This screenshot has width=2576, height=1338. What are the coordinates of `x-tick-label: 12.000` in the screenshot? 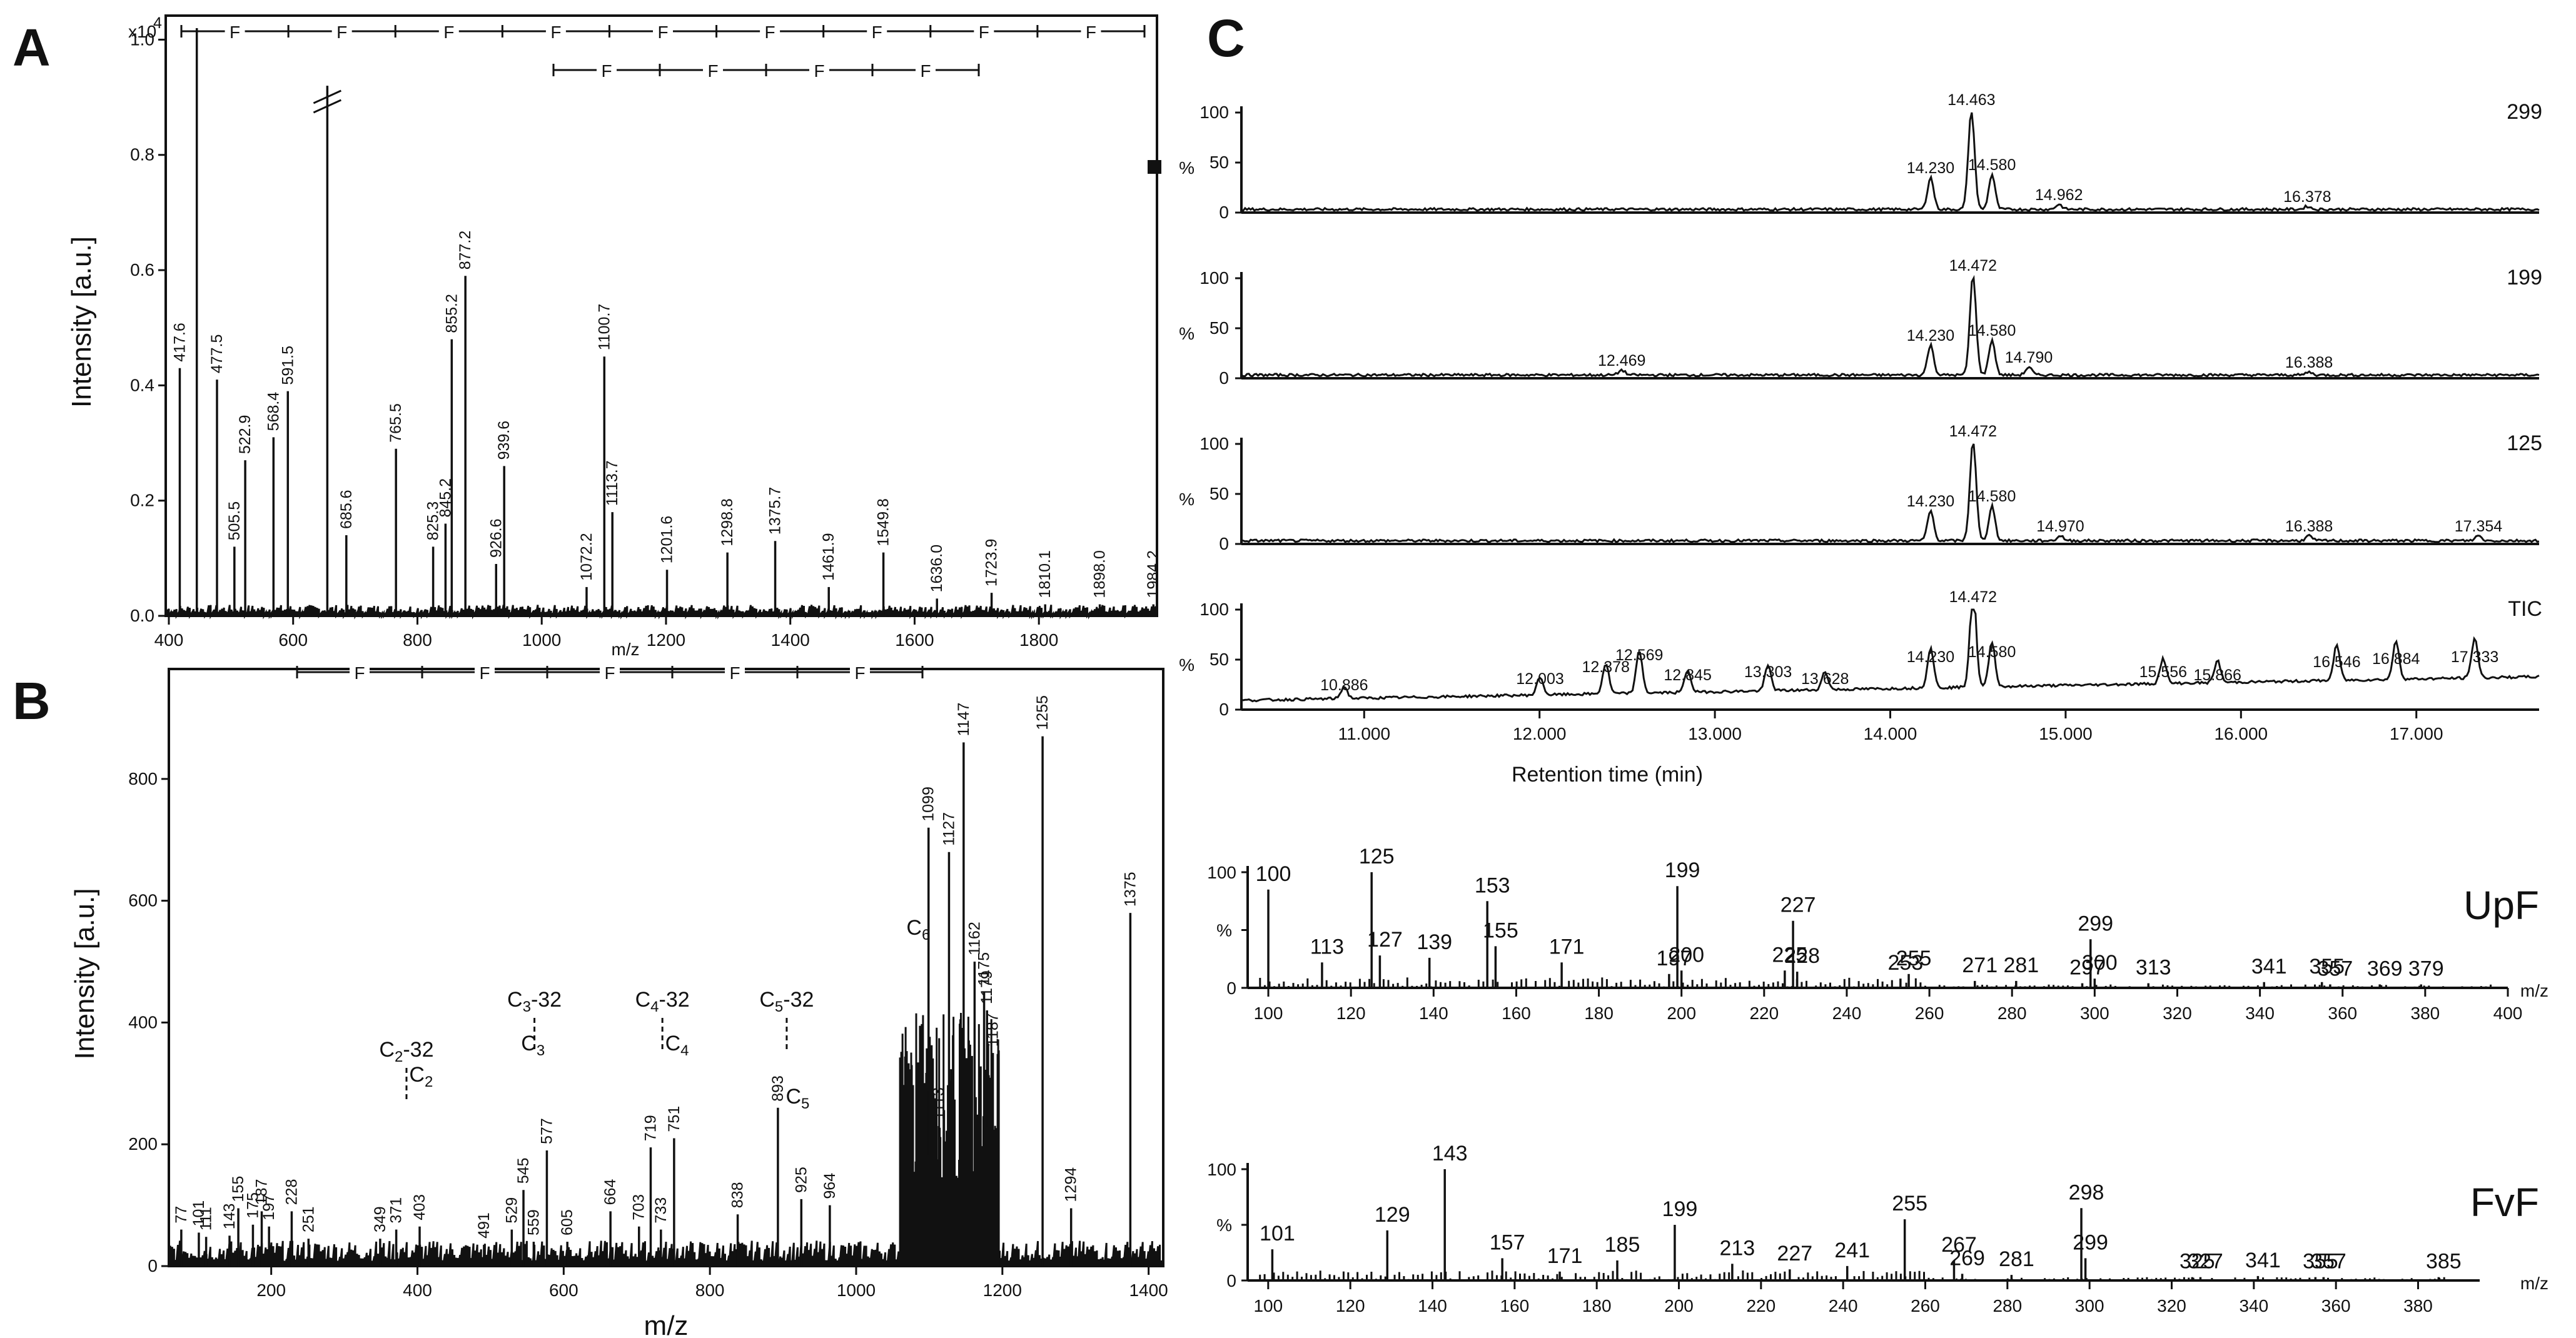 It's located at (1540, 733).